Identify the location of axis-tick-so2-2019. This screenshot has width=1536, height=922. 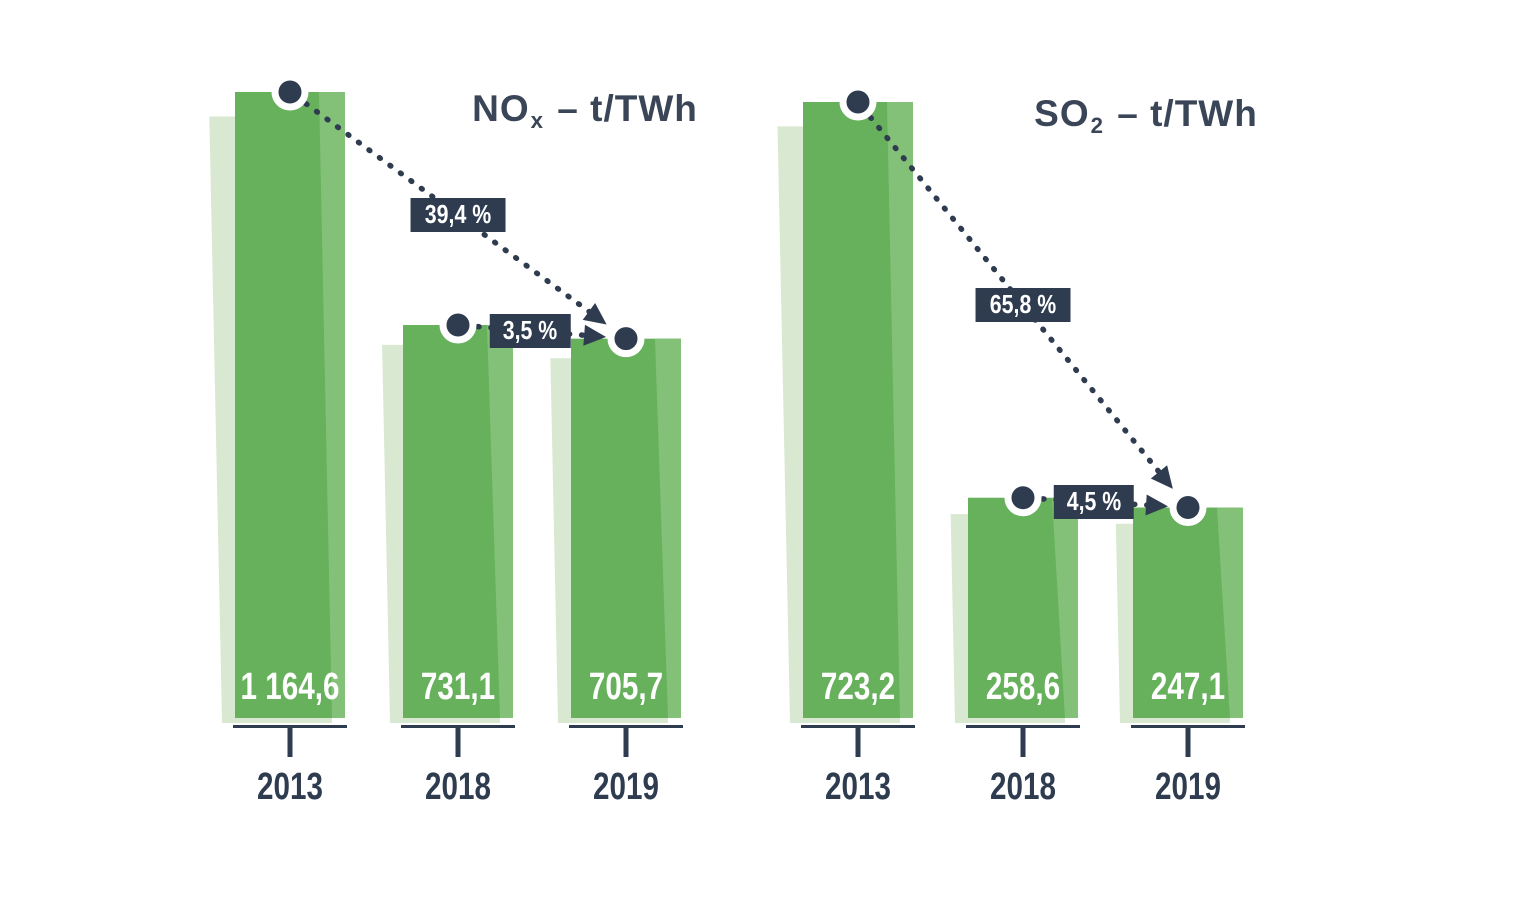
(1188, 741).